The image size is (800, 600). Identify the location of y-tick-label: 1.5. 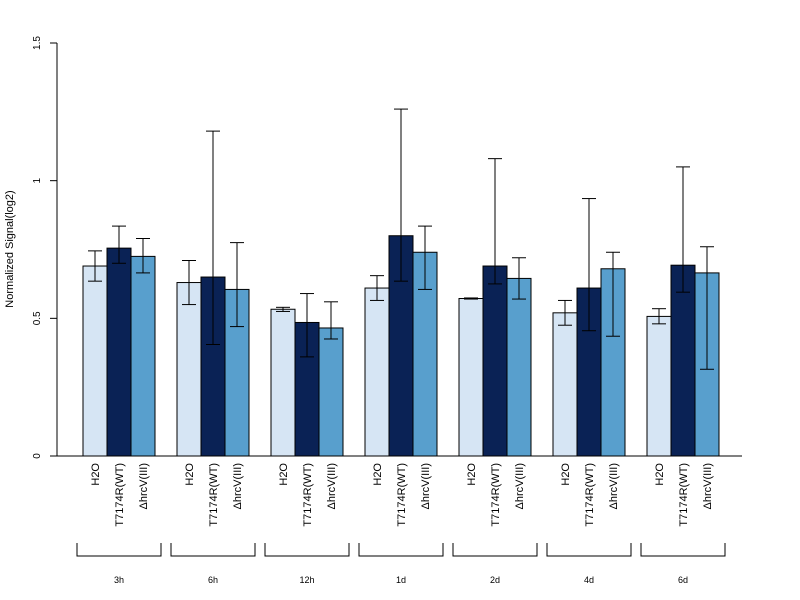
(37, 43).